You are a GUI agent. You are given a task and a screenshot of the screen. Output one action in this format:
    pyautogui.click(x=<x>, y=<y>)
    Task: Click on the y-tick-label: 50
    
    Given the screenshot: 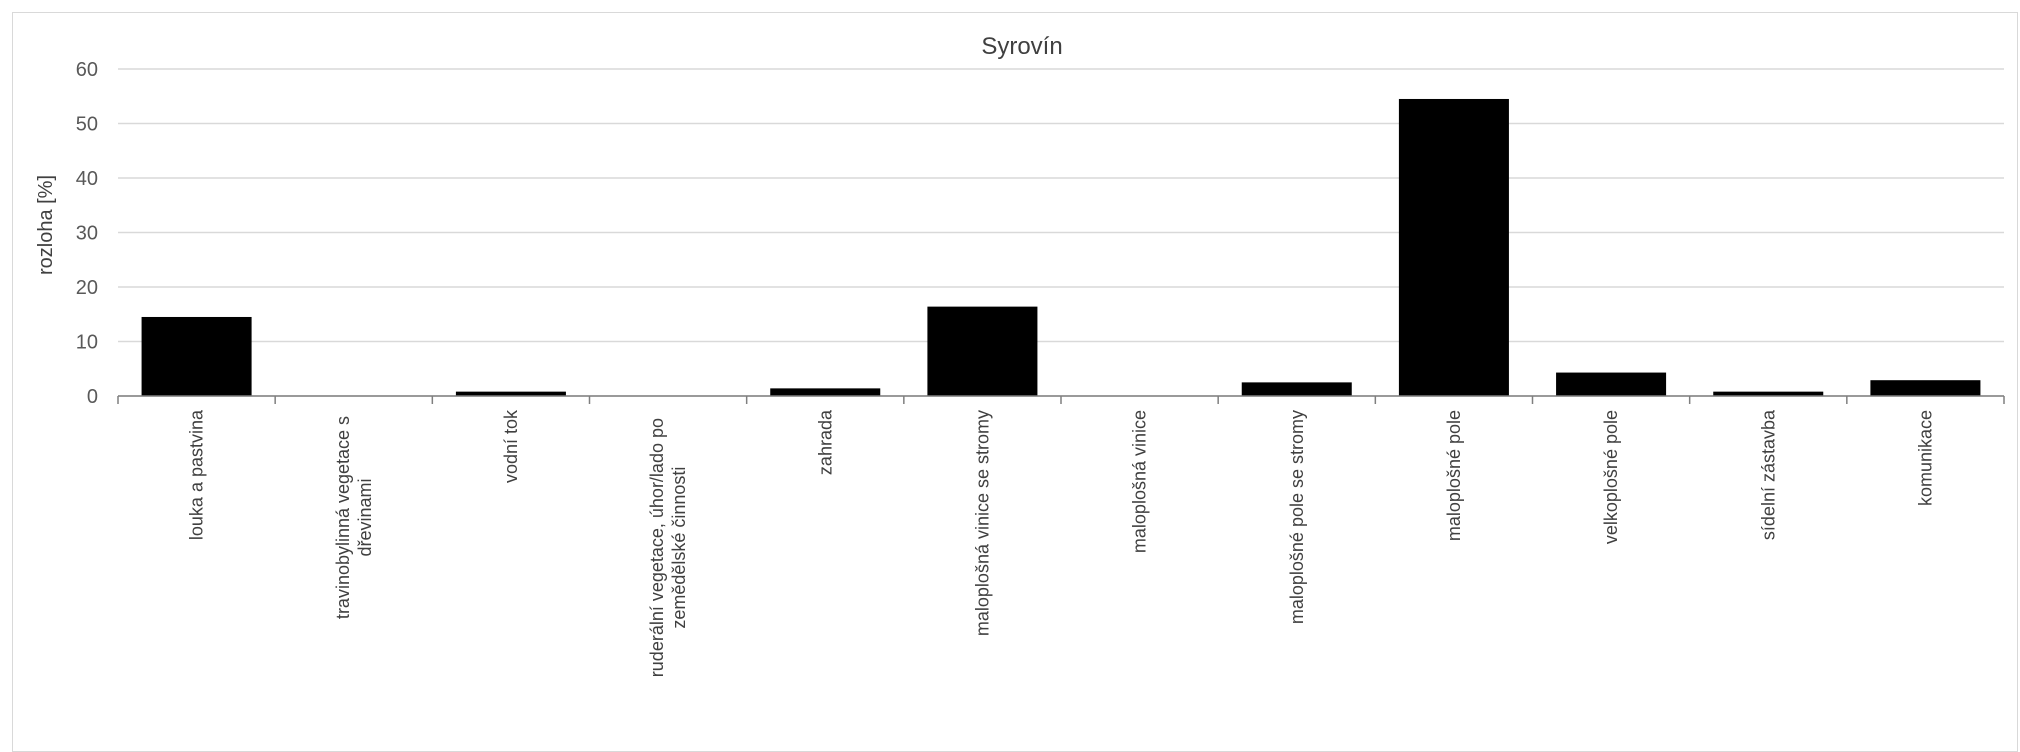 What is the action you would take?
    pyautogui.click(x=87, y=125)
    